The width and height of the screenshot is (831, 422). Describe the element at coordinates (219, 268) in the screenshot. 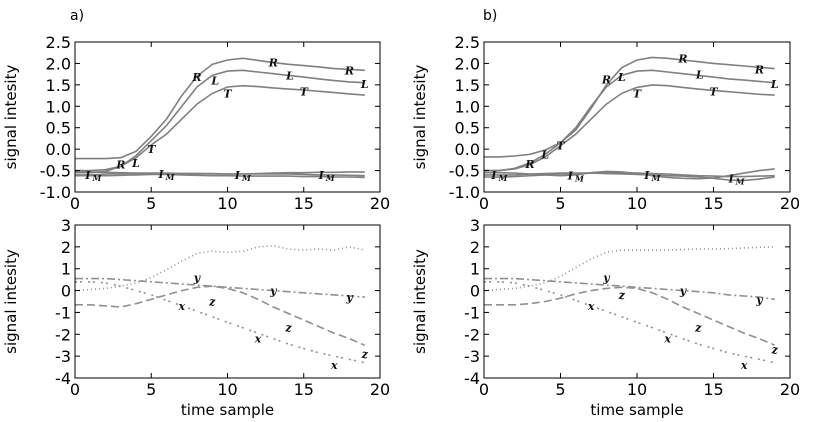

I see `series-line-dotted` at that location.